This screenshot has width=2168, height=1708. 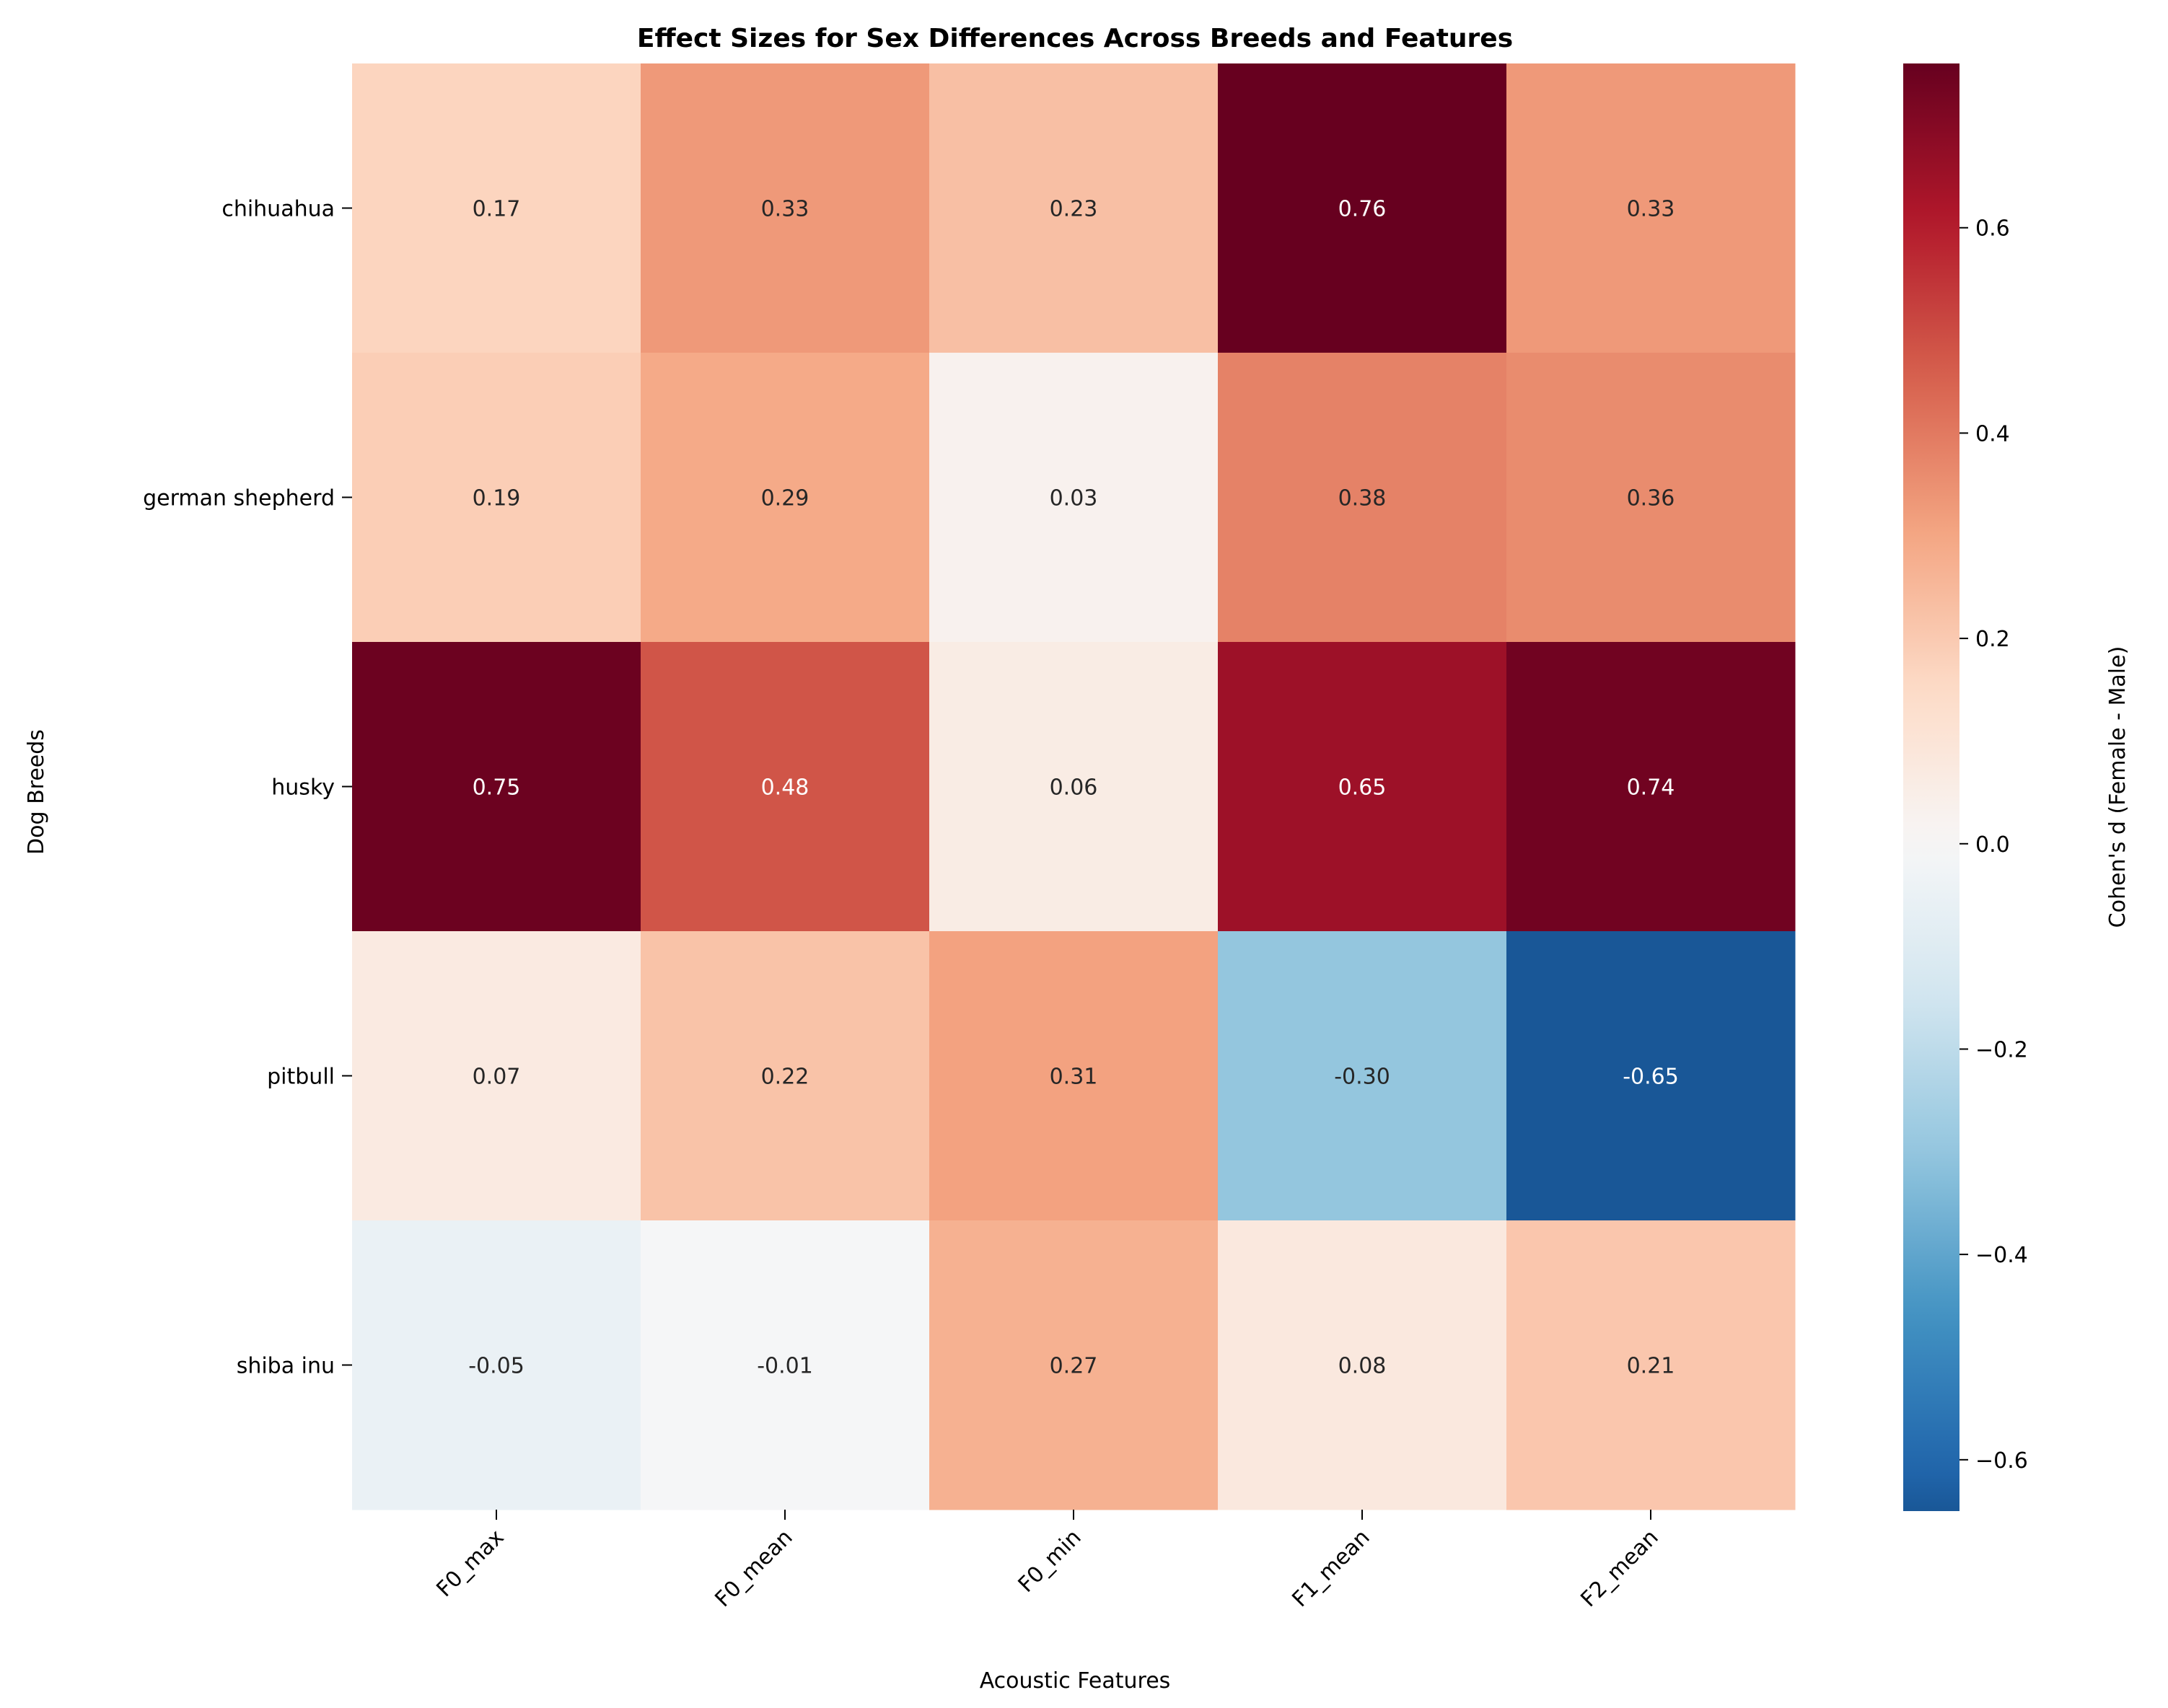 What do you see at coordinates (303, 788) in the screenshot?
I see `y-tick-label: husky` at bounding box center [303, 788].